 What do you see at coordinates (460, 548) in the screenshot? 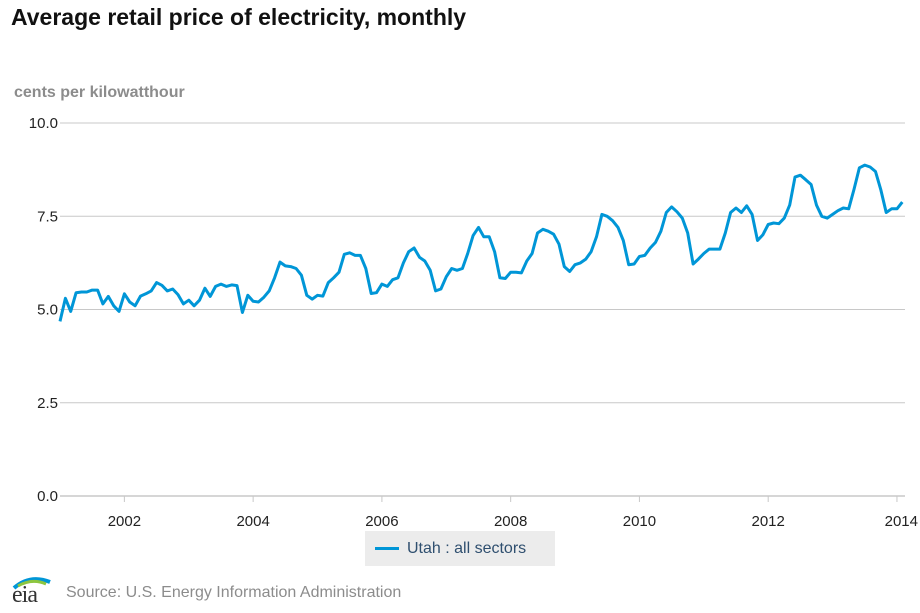
I see `legend: Utah : all sectors` at bounding box center [460, 548].